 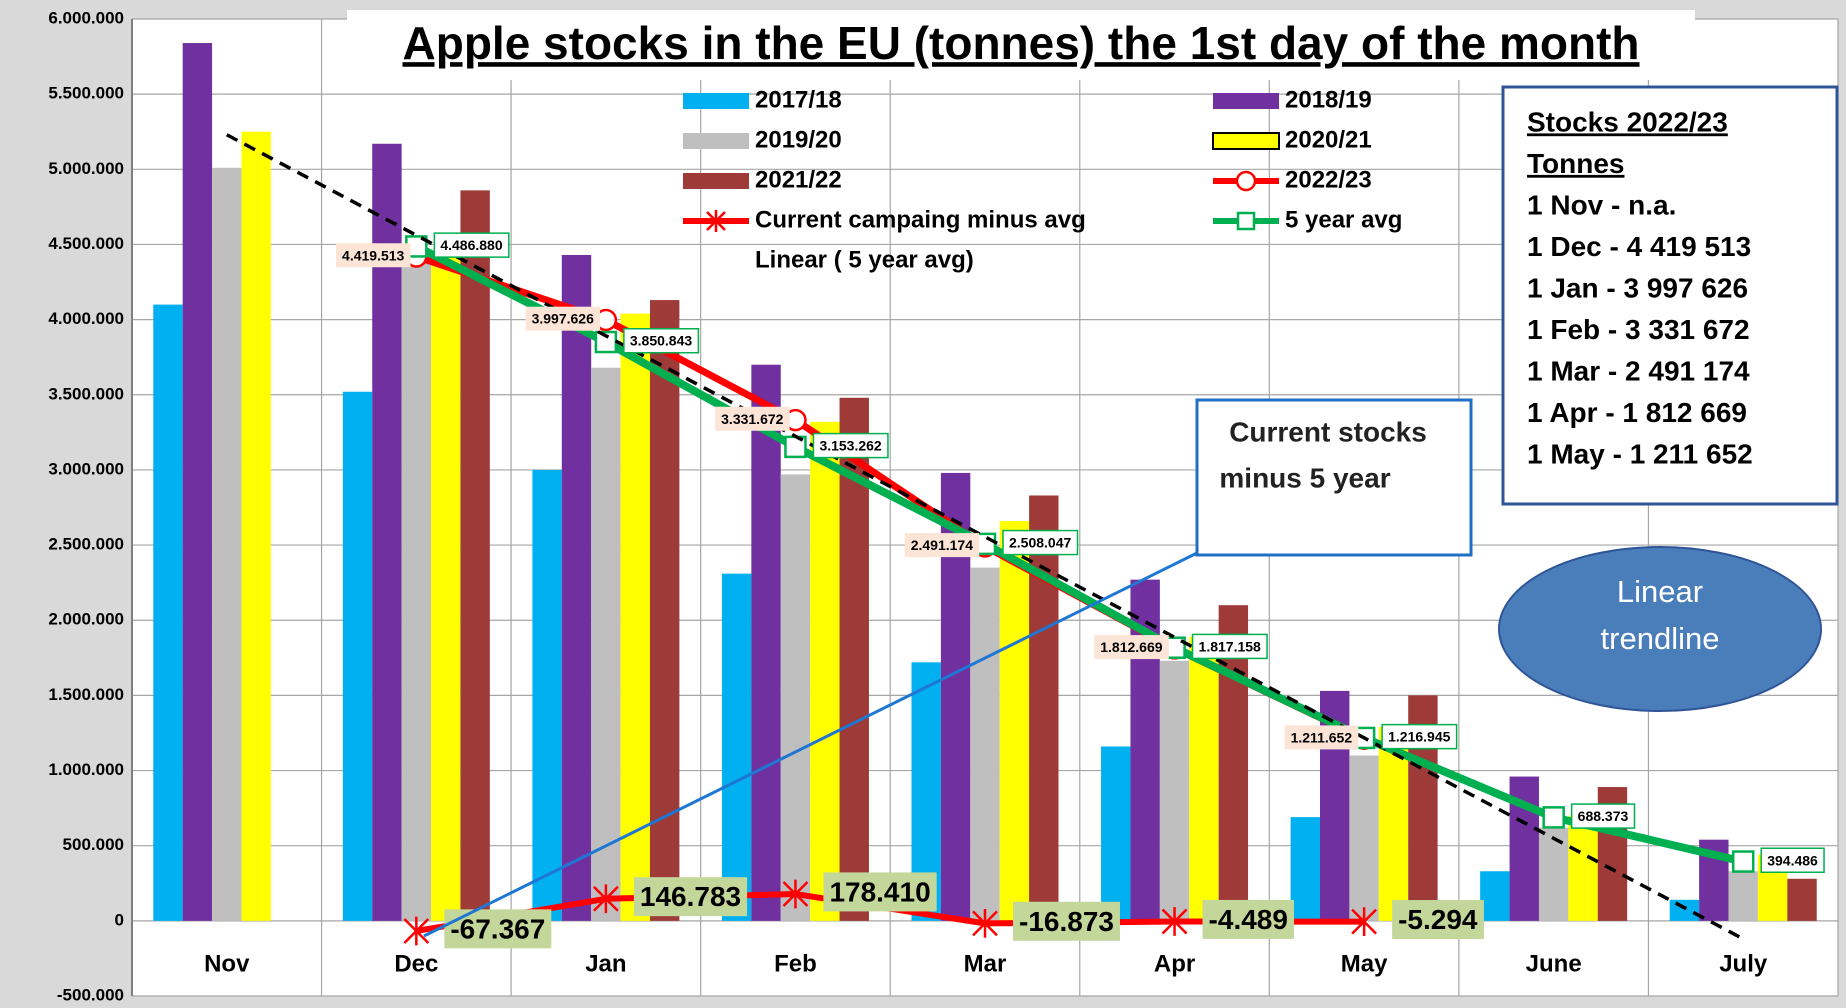 I want to click on x-tick-label: Dec, so click(x=416, y=963).